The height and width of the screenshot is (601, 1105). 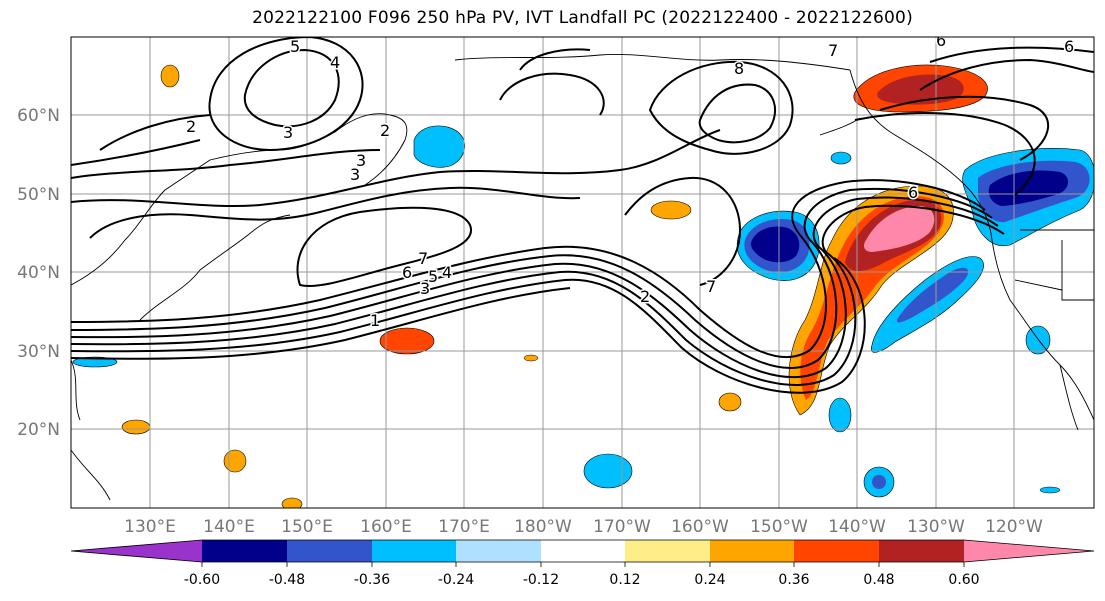 What do you see at coordinates (622, 527) in the screenshot?
I see `lon-label: 170°W` at bounding box center [622, 527].